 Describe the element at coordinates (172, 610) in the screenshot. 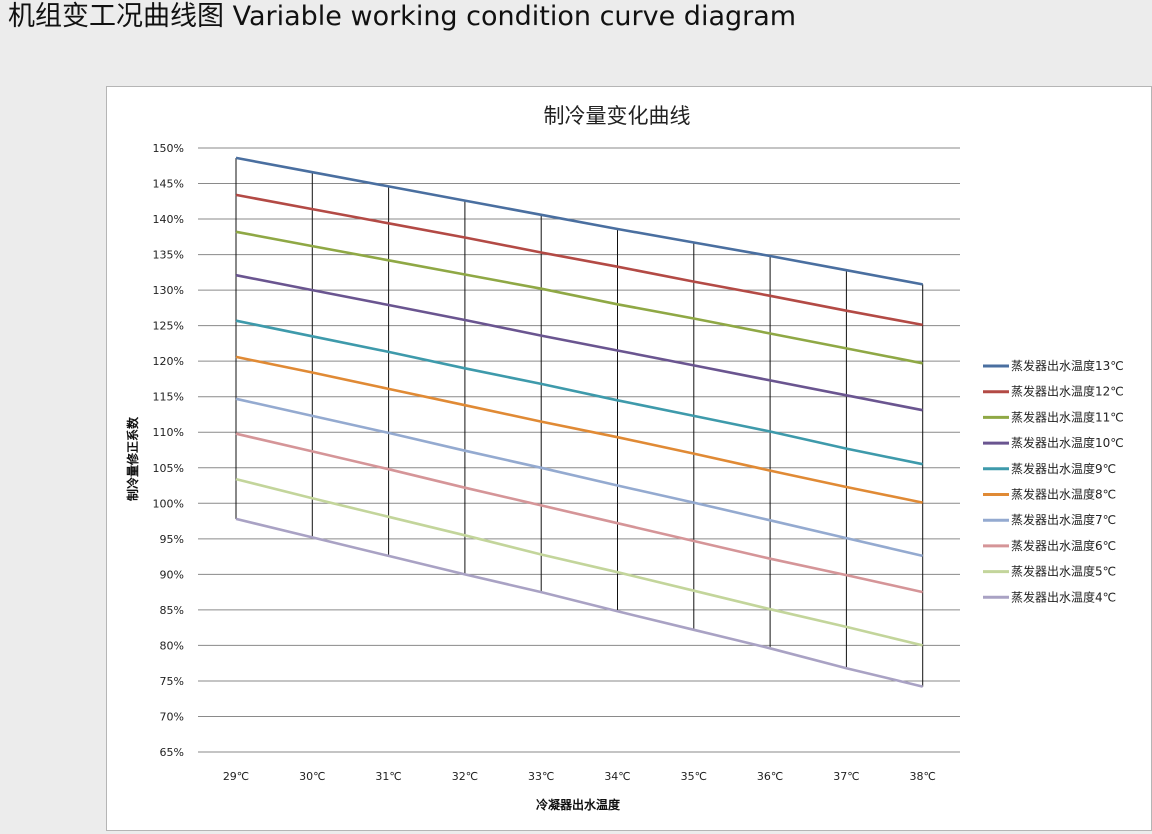

I see `y-tick-label: 85%` at that location.